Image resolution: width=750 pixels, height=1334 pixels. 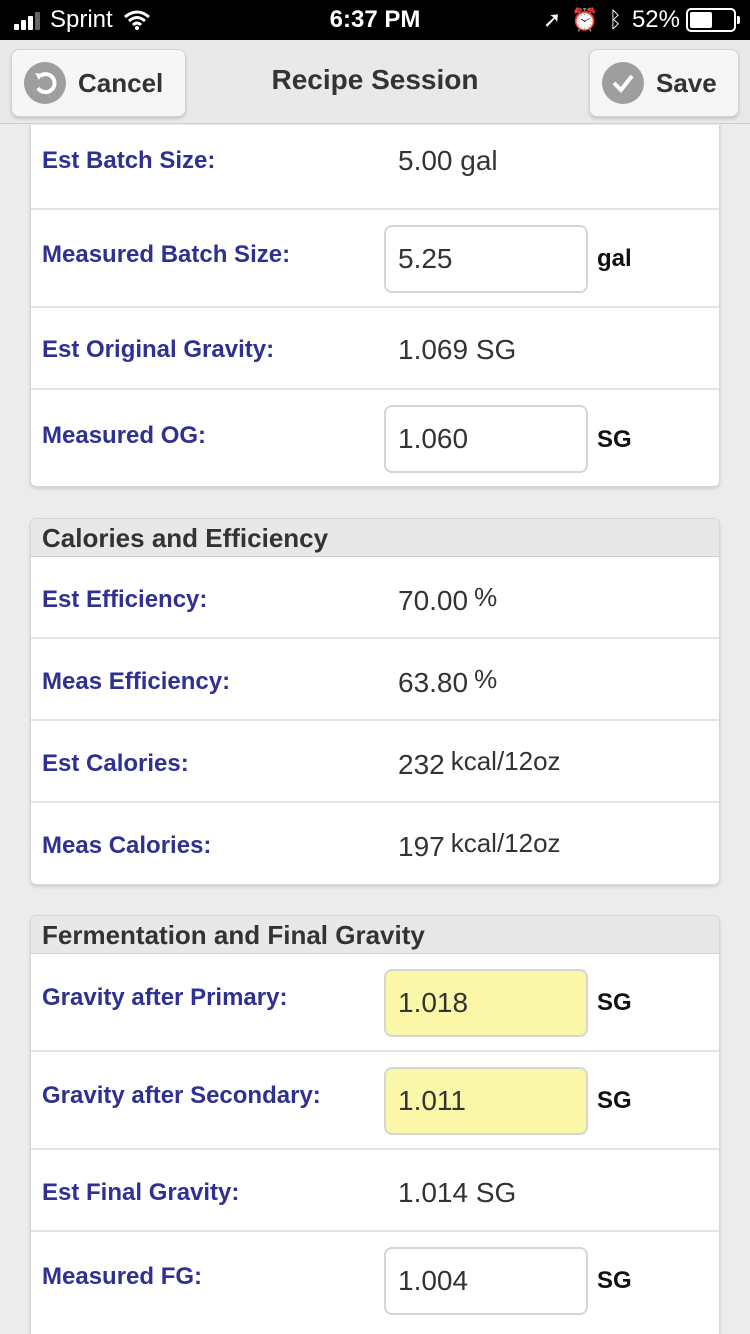 I want to click on save-button: Save, so click(x=664, y=83).